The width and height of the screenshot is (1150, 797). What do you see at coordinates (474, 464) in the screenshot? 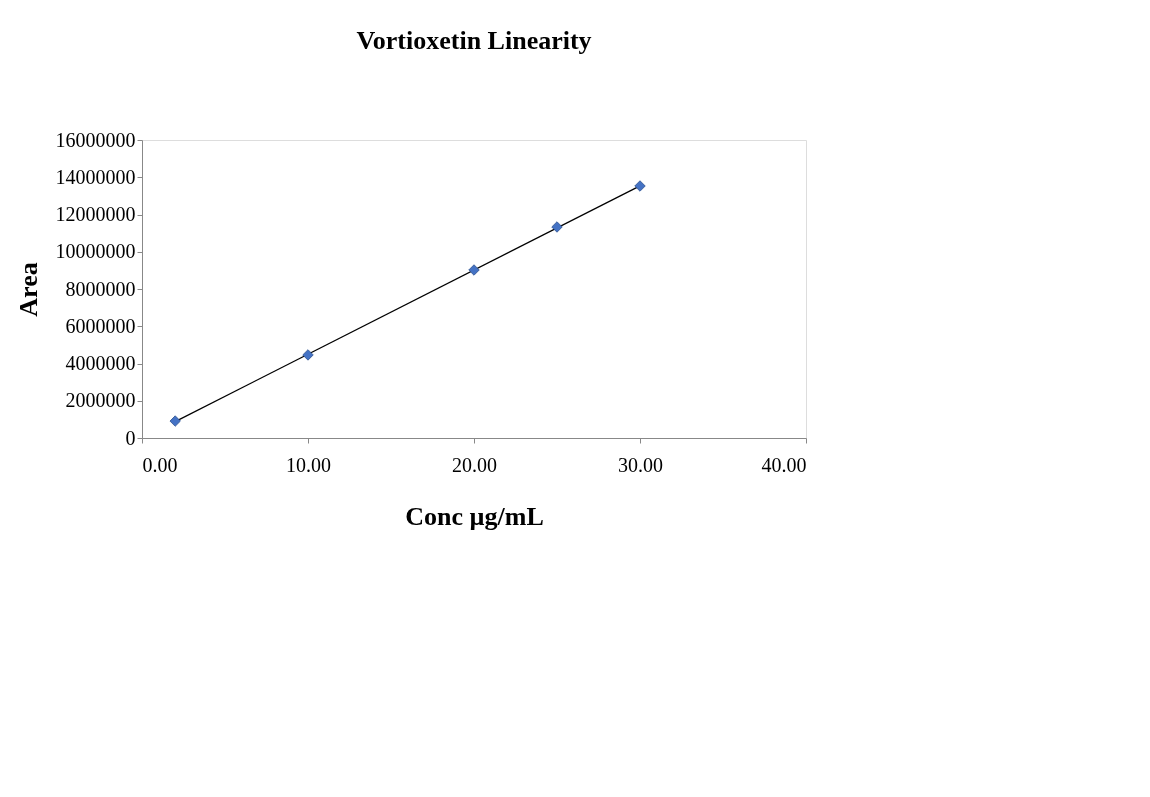
I see `x-tick-label: 20.00` at bounding box center [474, 464].